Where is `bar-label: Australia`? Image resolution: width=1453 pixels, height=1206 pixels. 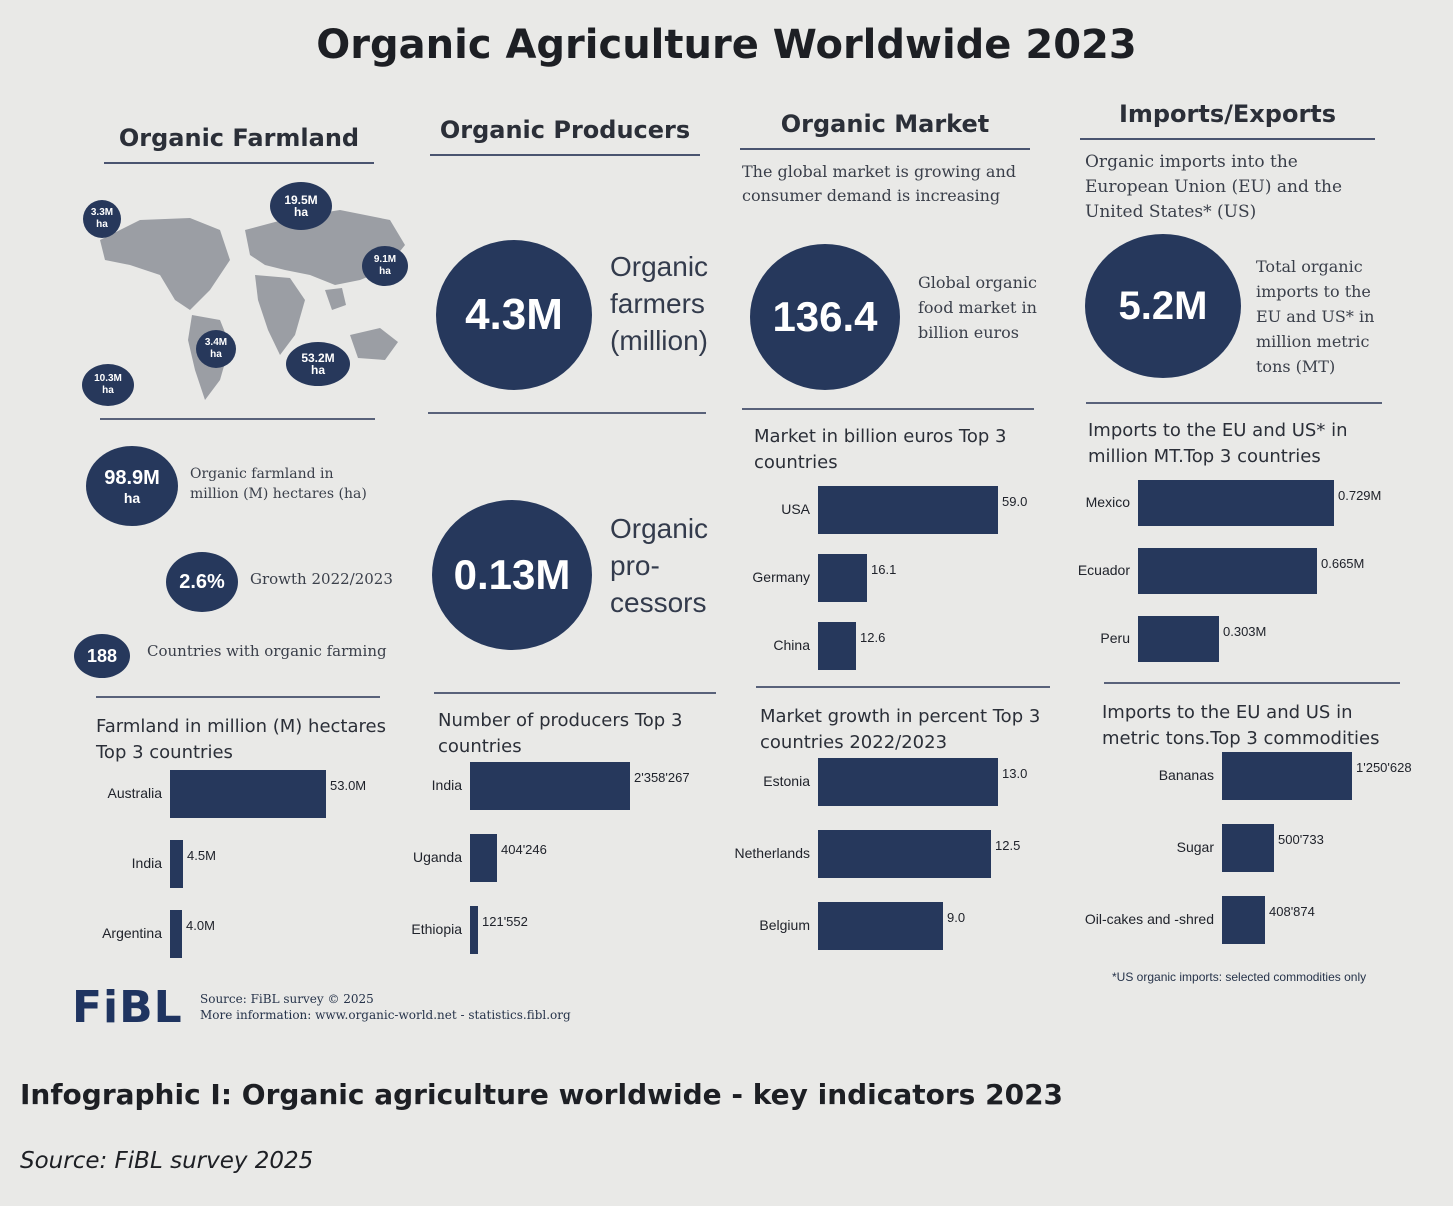
bar-label: Australia is located at coordinates (134, 793).